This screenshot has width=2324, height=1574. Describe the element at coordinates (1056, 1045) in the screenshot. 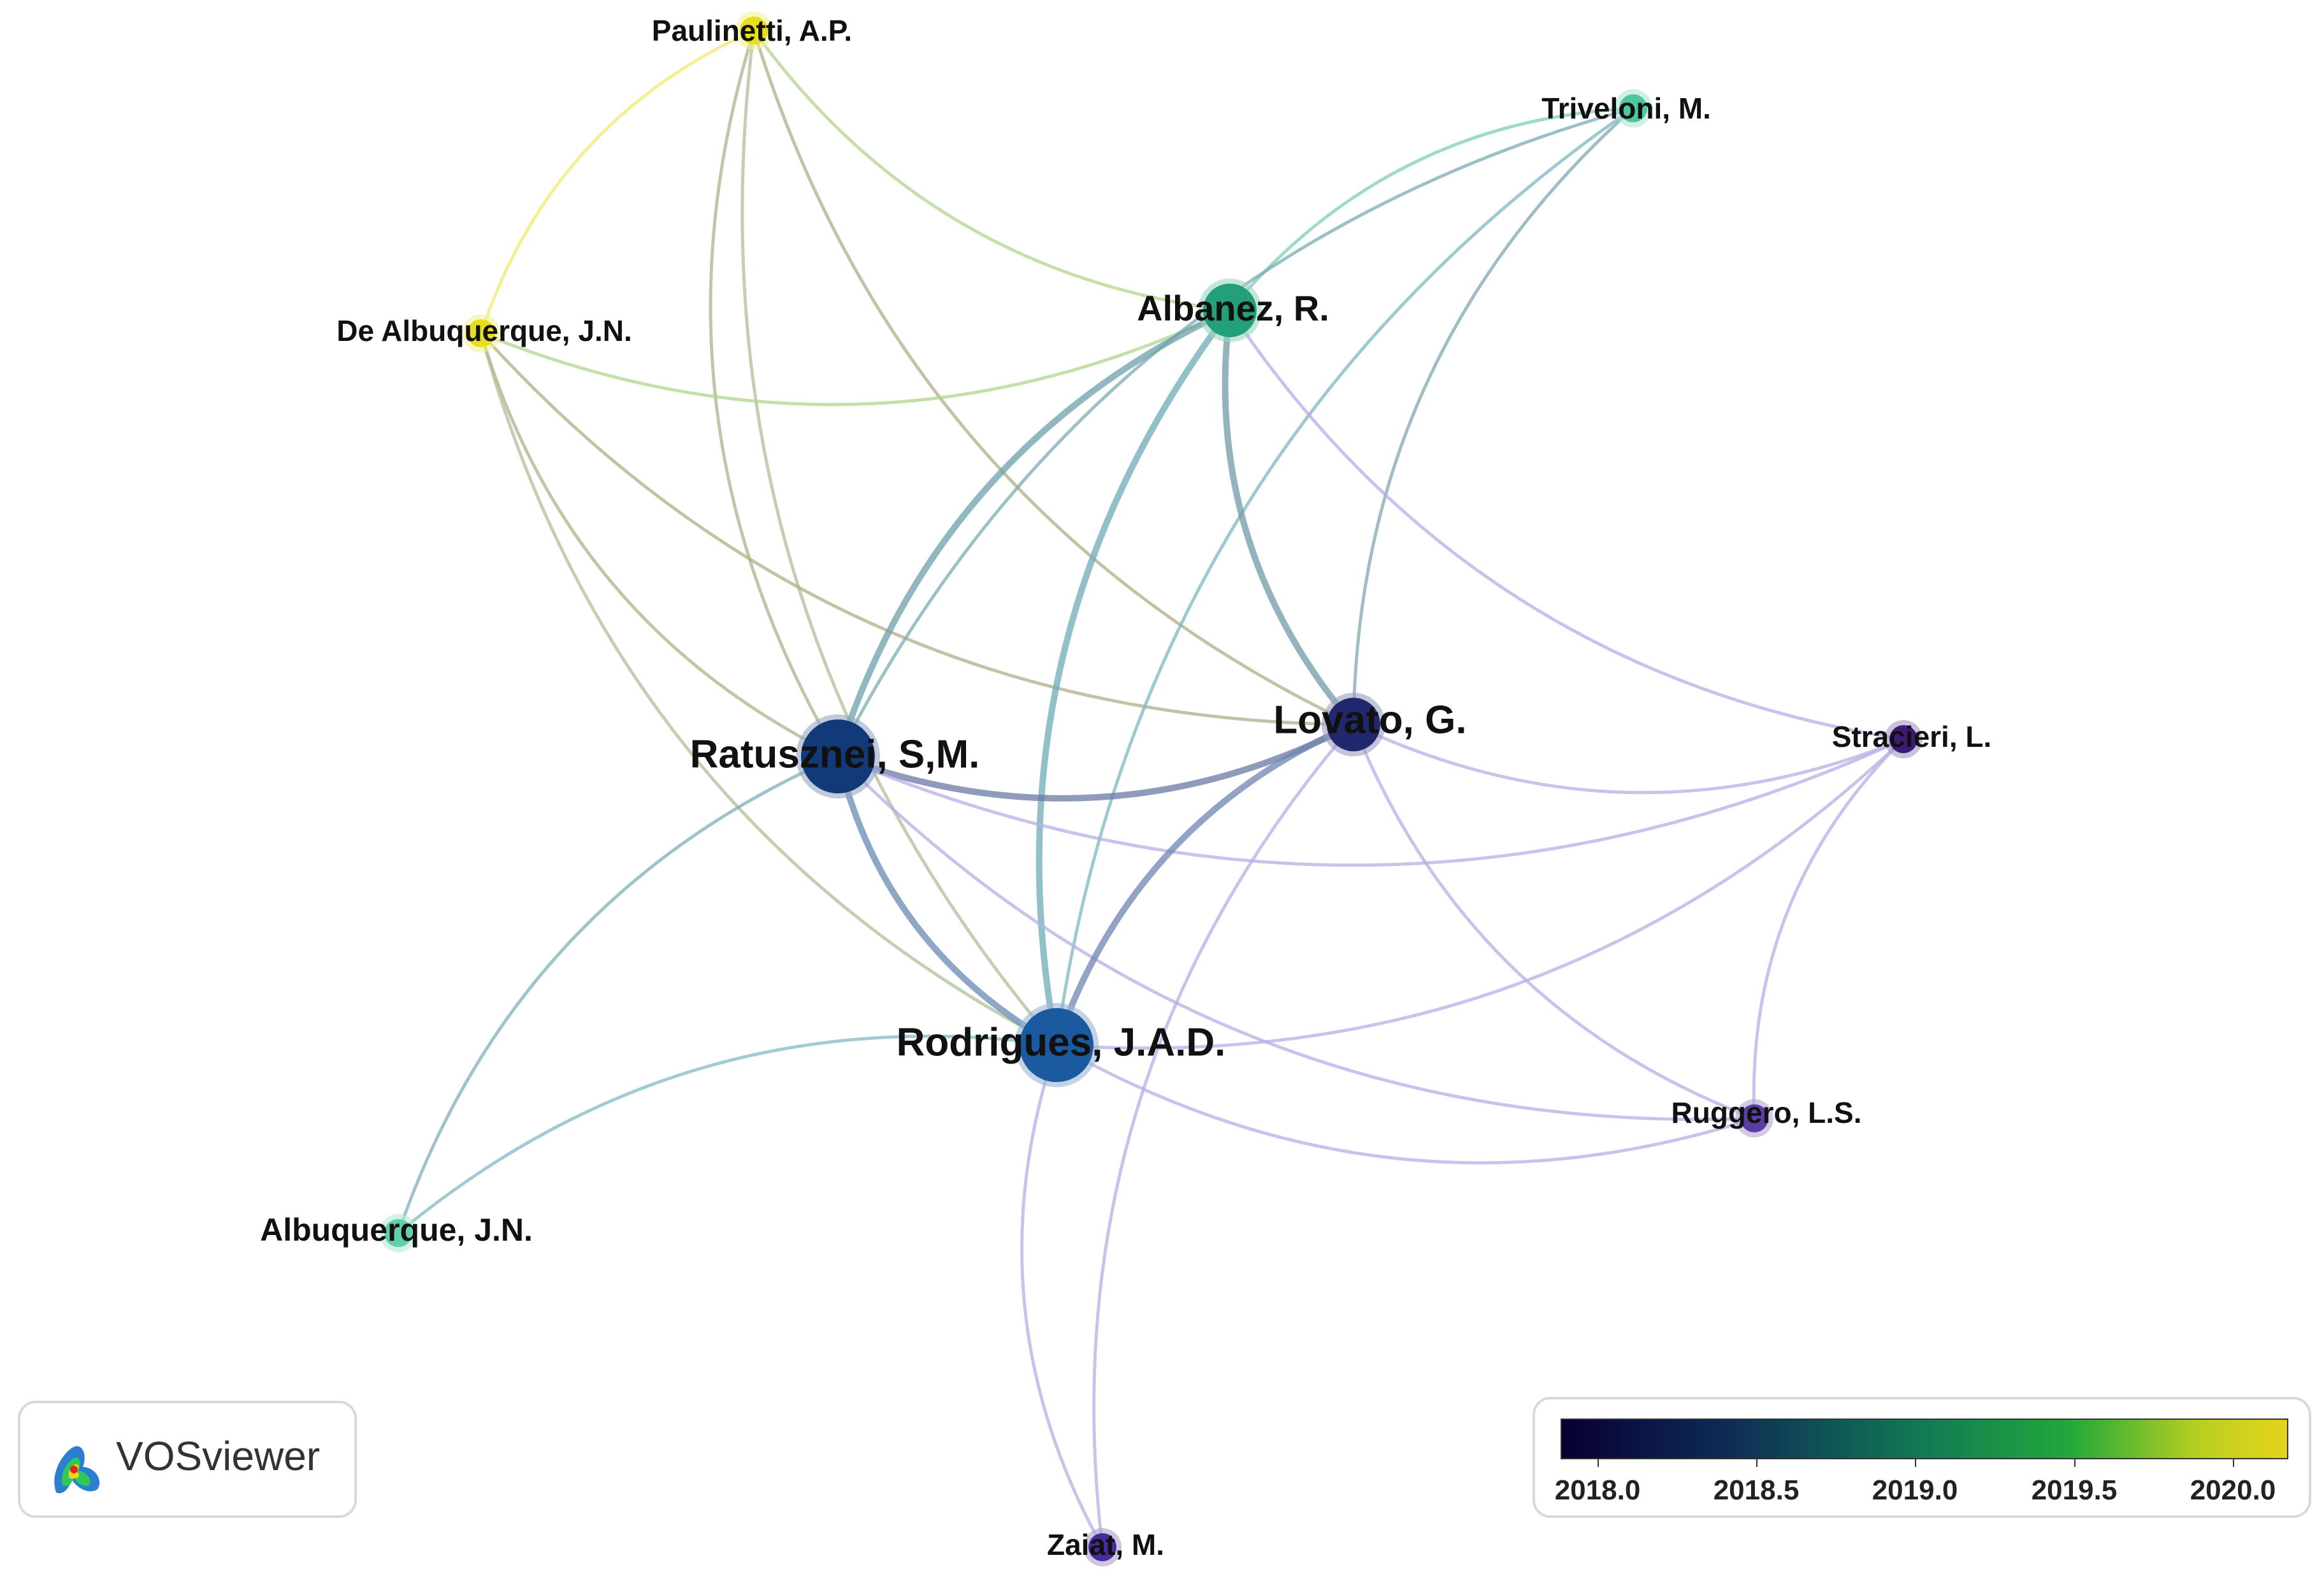

I see `node-rodrigues` at that location.